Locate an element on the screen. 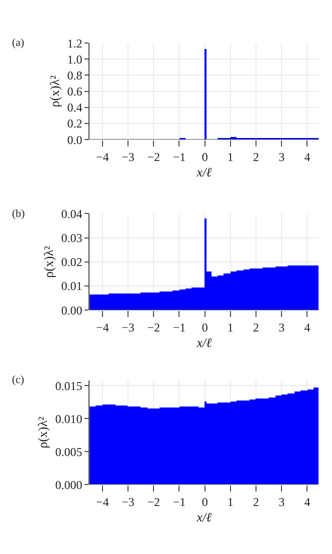 Image resolution: width=332 pixels, height=554 pixels. y-tick-label: 0.00 is located at coordinates (71, 310).